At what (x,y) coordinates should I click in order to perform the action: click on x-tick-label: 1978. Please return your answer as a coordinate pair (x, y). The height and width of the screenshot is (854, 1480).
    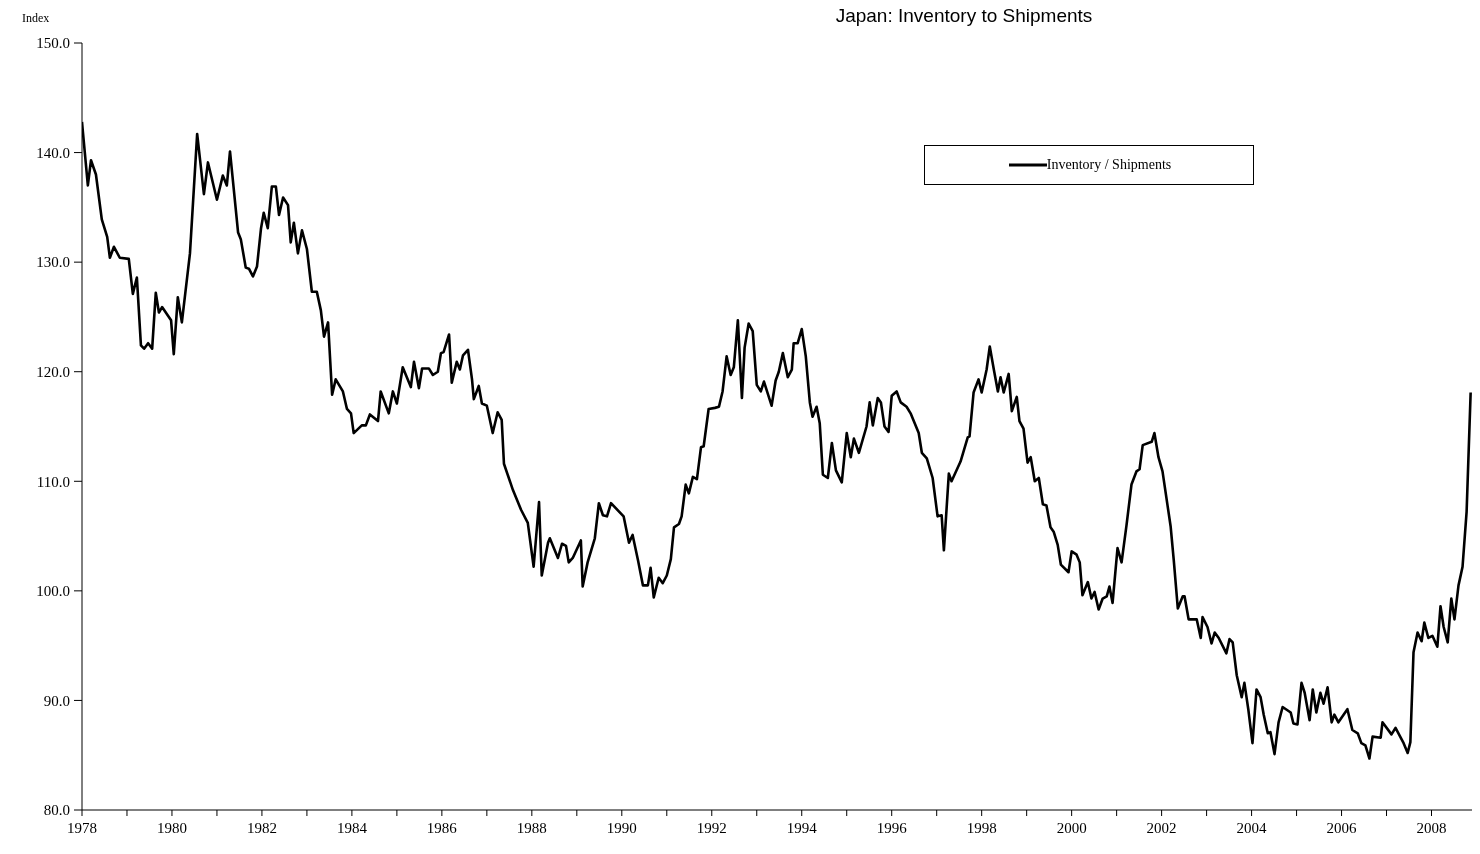
    Looking at the image, I should click on (82, 827).